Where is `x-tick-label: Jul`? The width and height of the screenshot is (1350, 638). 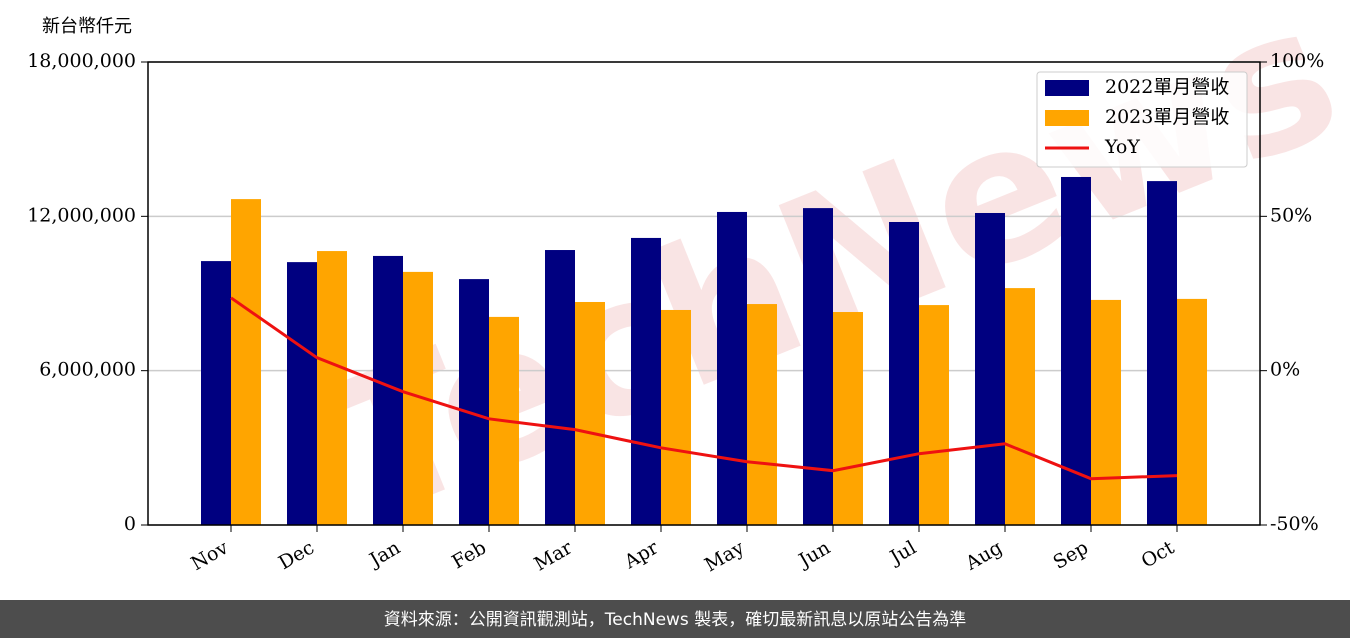 x-tick-label: Jul is located at coordinates (902, 553).